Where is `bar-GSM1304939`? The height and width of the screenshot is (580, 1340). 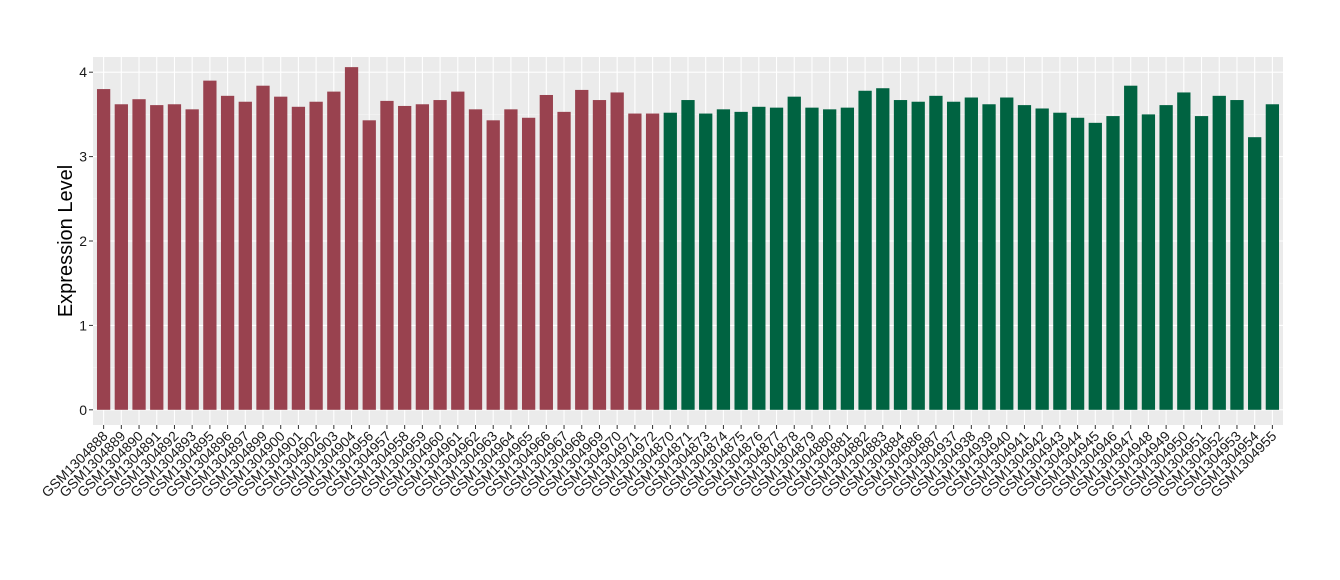 bar-GSM1304939 is located at coordinates (989, 257).